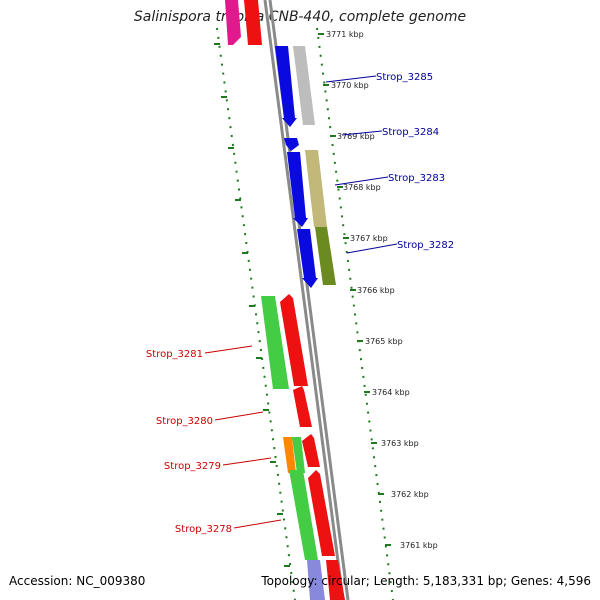 This screenshot has width=600, height=600. What do you see at coordinates (410, 494) in the screenshot?
I see `tick-label: 3762 kbp` at bounding box center [410, 494].